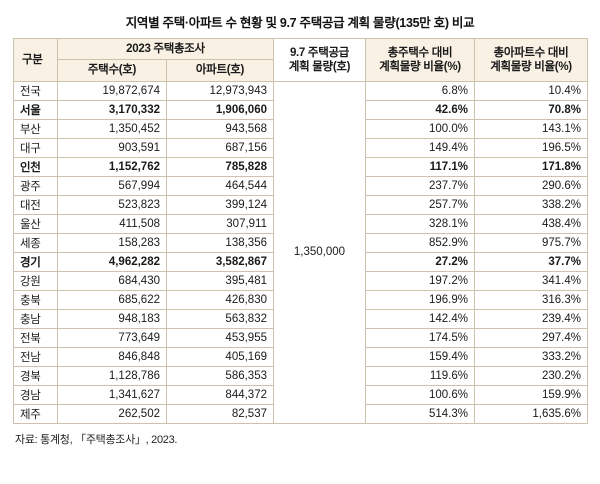  Describe the element at coordinates (112, 299) in the screenshot. I see `house-count-cell: 685,622` at that location.